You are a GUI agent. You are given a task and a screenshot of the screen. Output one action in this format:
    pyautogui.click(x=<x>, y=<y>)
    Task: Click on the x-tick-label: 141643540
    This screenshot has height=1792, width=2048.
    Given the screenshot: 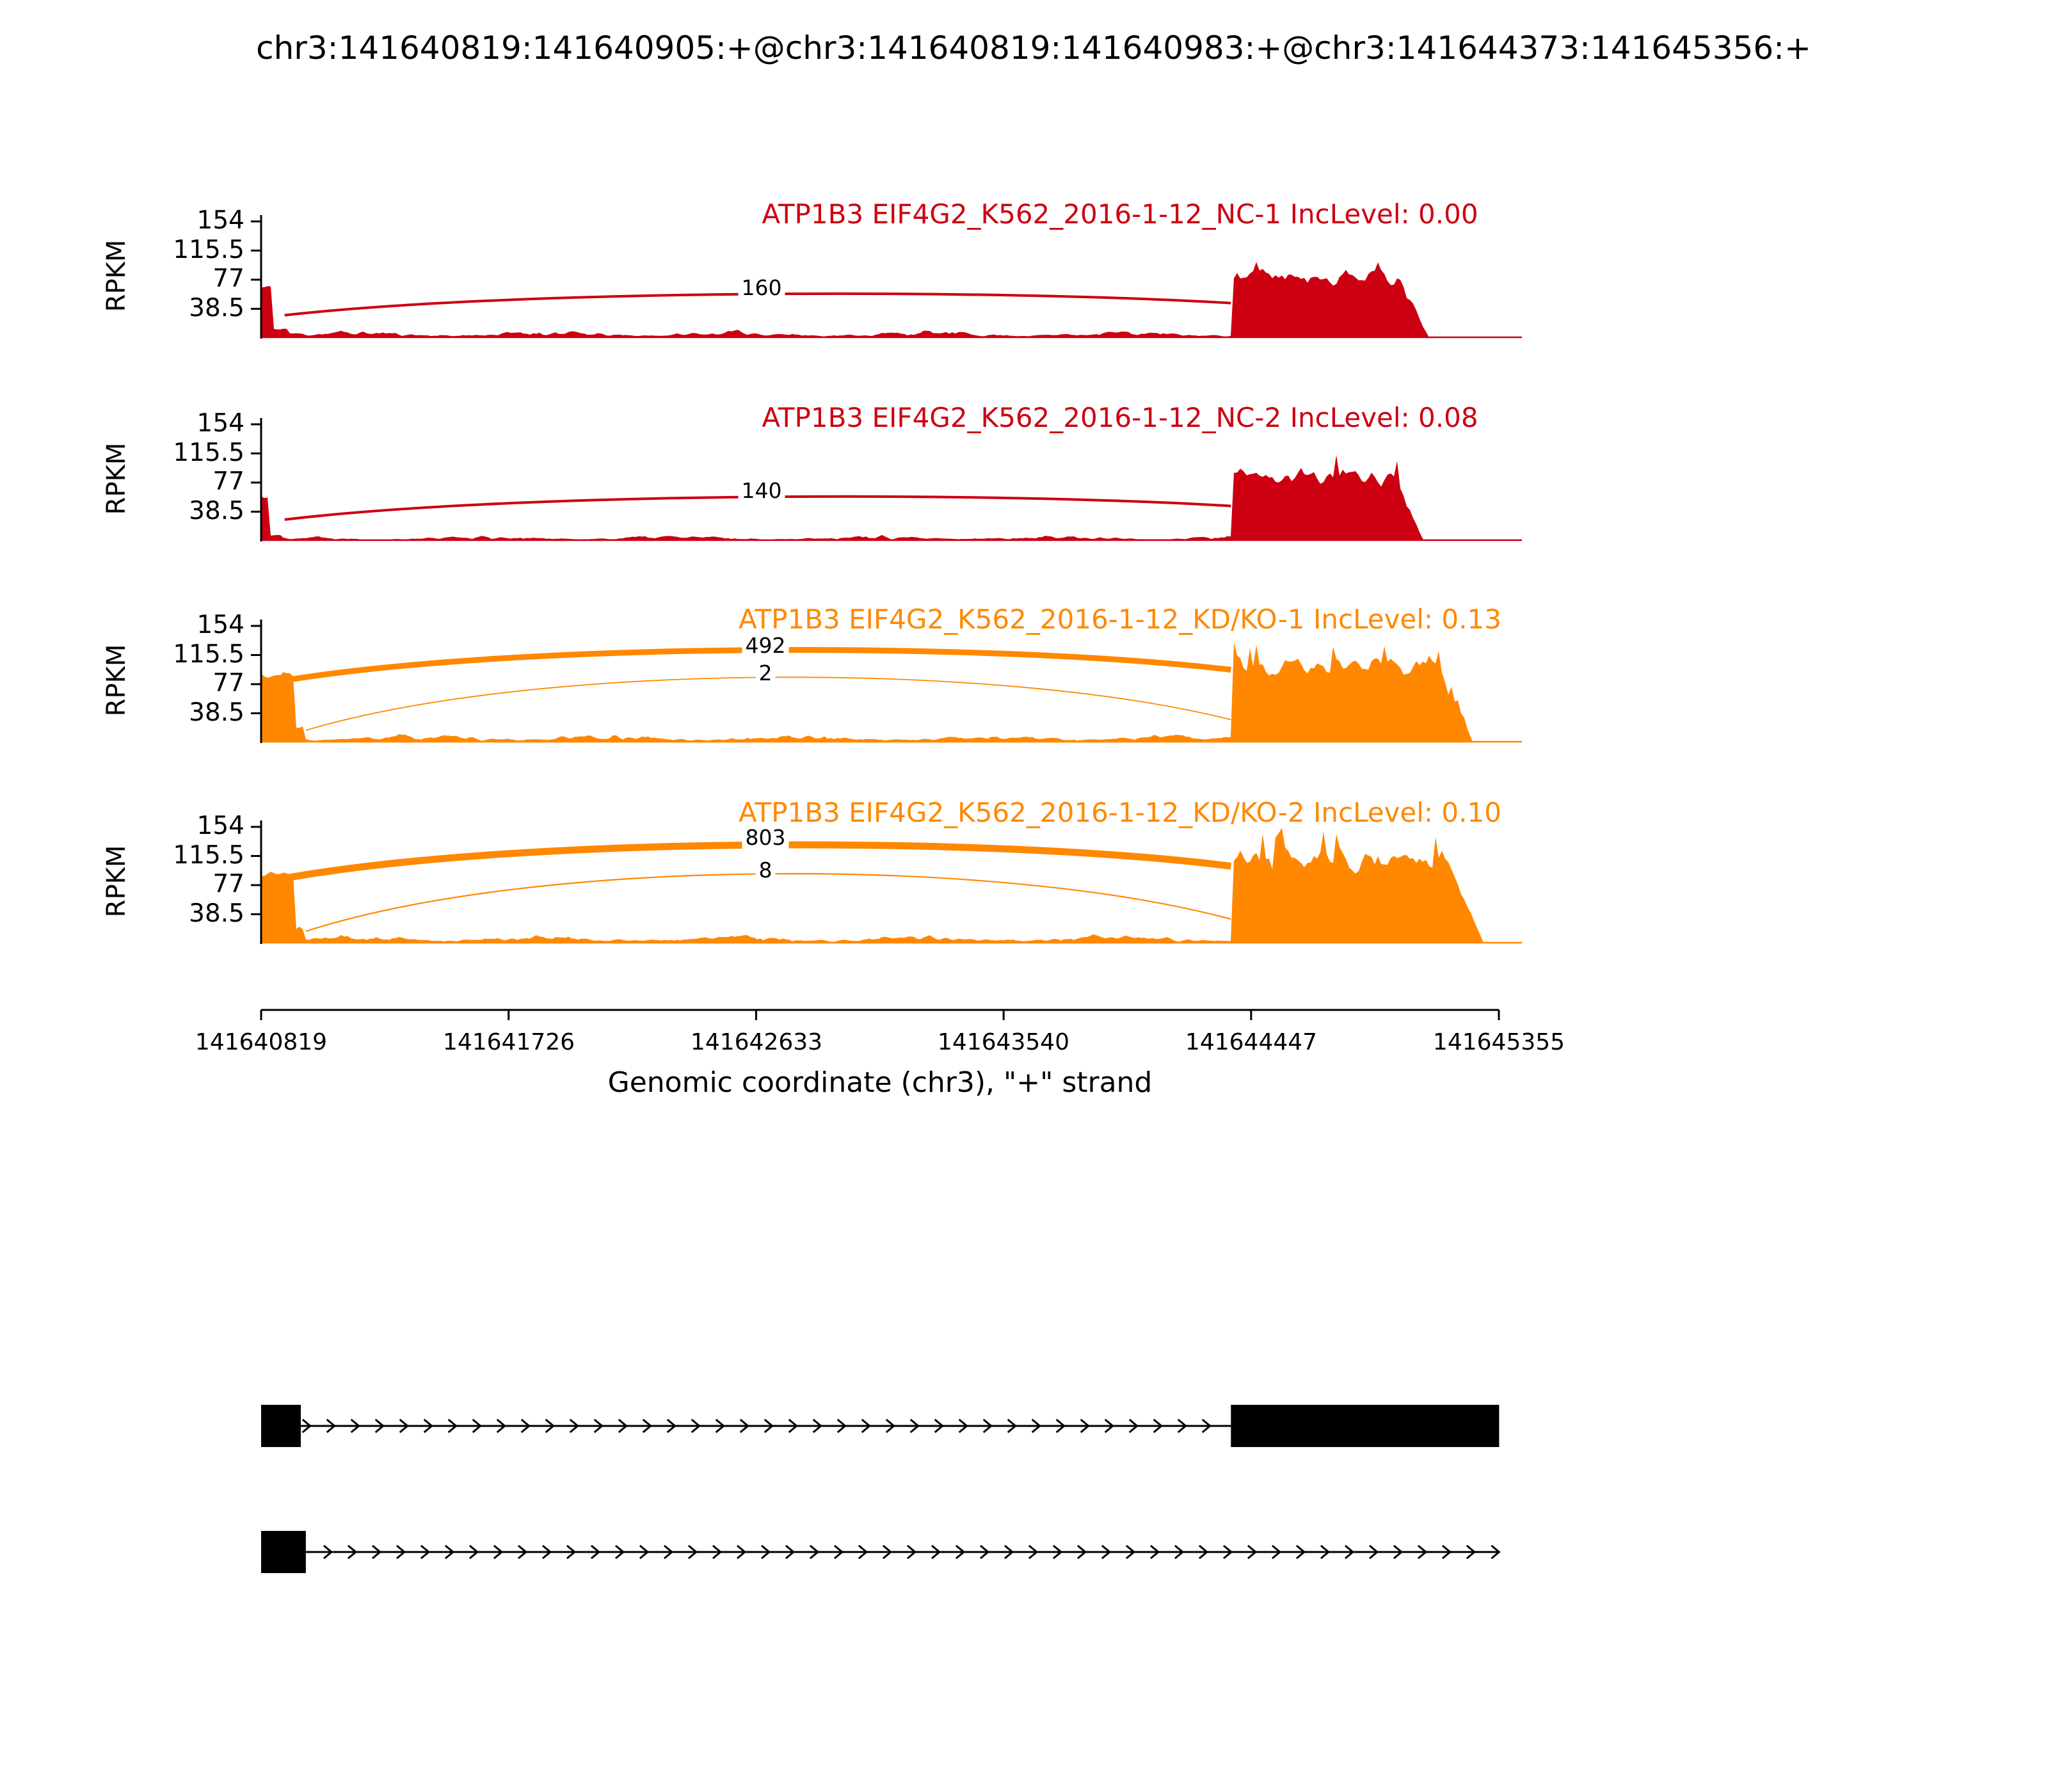 What is the action you would take?
    pyautogui.click(x=1003, y=1042)
    